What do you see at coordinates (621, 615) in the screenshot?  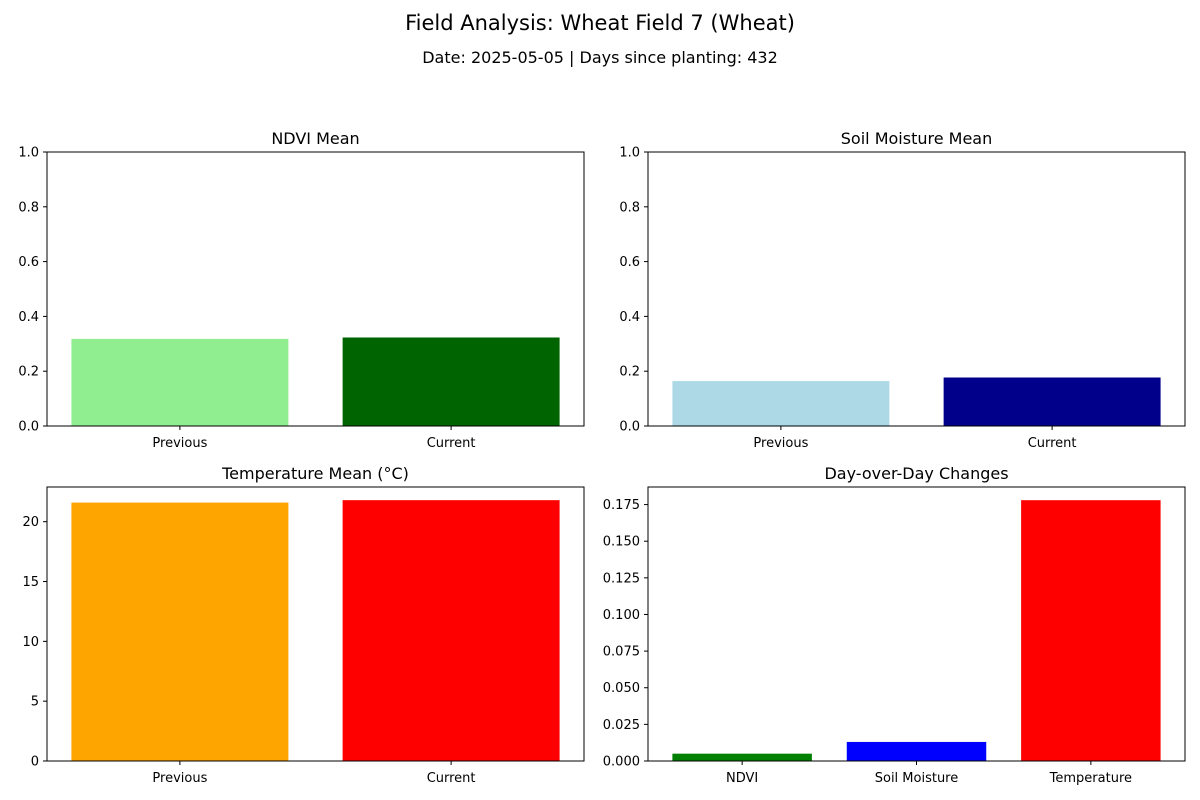 I see `y-tick-label: 0.100` at bounding box center [621, 615].